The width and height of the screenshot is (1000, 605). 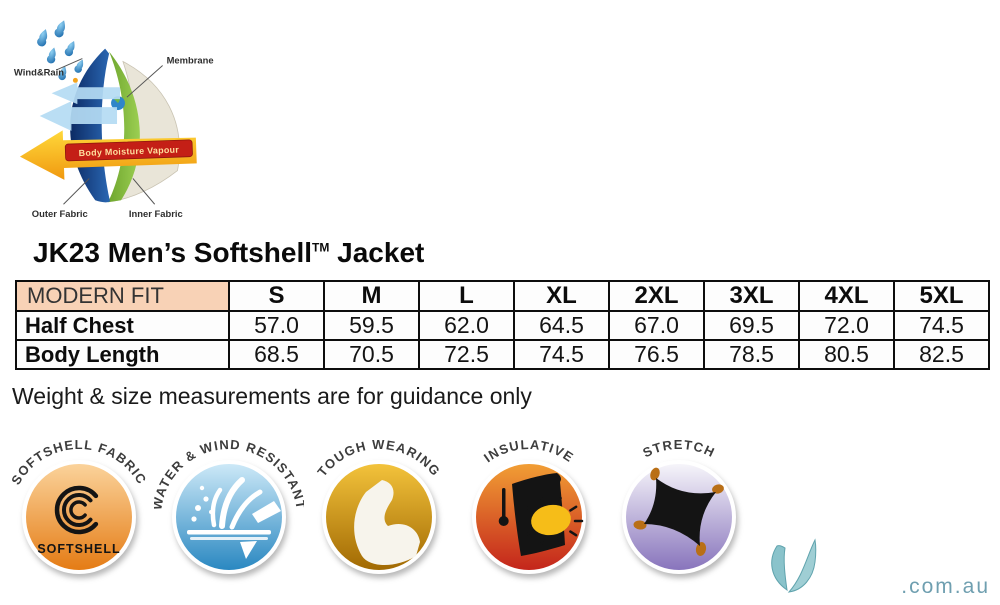 I want to click on badge-inner-label: SOFTSHELL, so click(x=78, y=549).